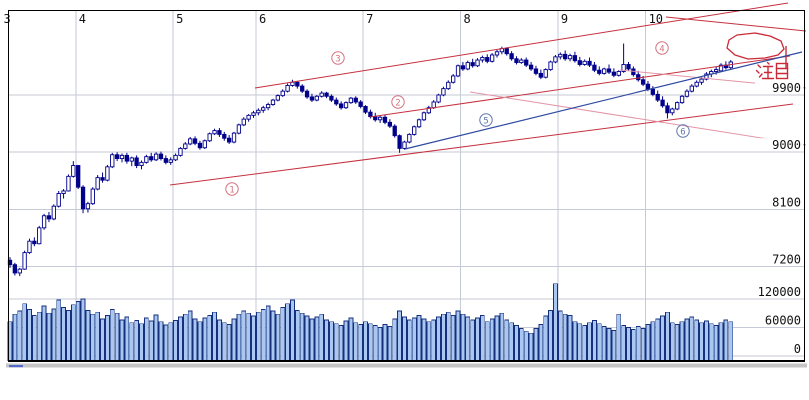  Describe the element at coordinates (467, 19) in the screenshot. I see `month-label: 8` at that location.